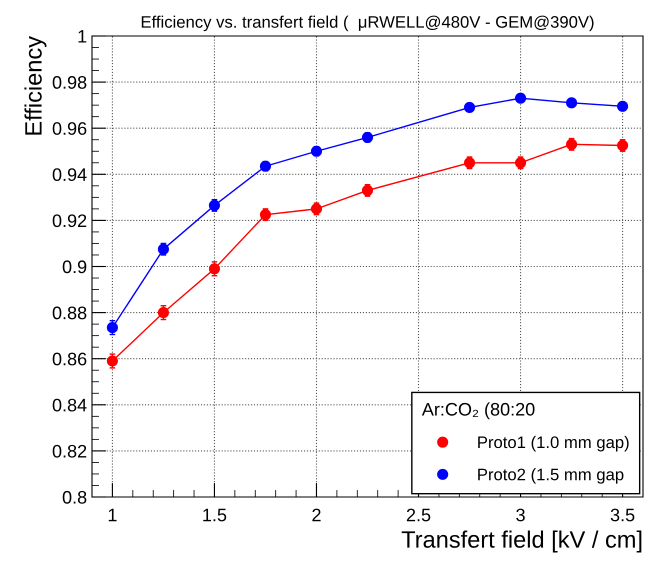  What do you see at coordinates (35, 85) in the screenshot?
I see `y-axis-title: Efficiency` at bounding box center [35, 85].